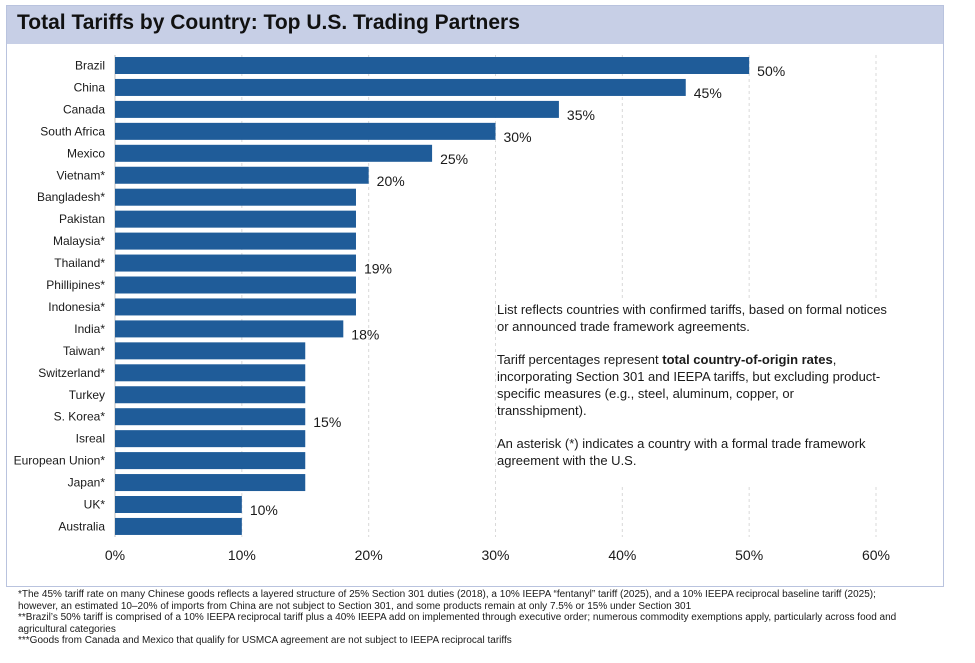 This screenshot has width=975, height=663. Describe the element at coordinates (86, 153) in the screenshot. I see `category-label: Mexico` at that location.